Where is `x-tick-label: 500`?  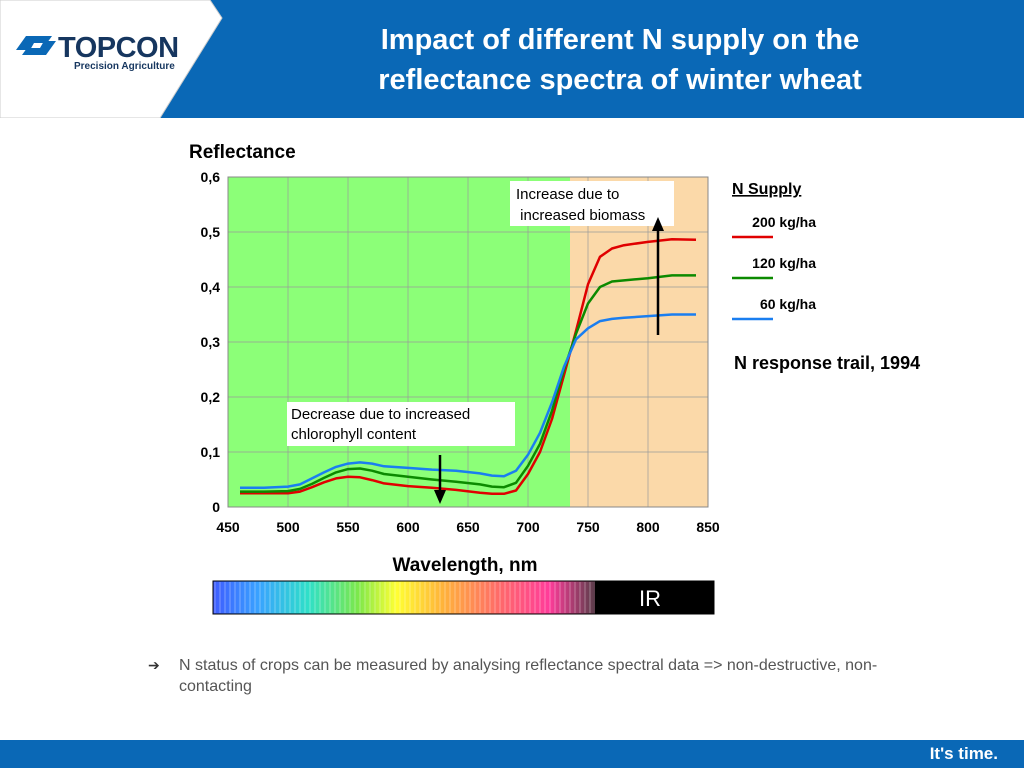
x-tick-label: 500 is located at coordinates (288, 527).